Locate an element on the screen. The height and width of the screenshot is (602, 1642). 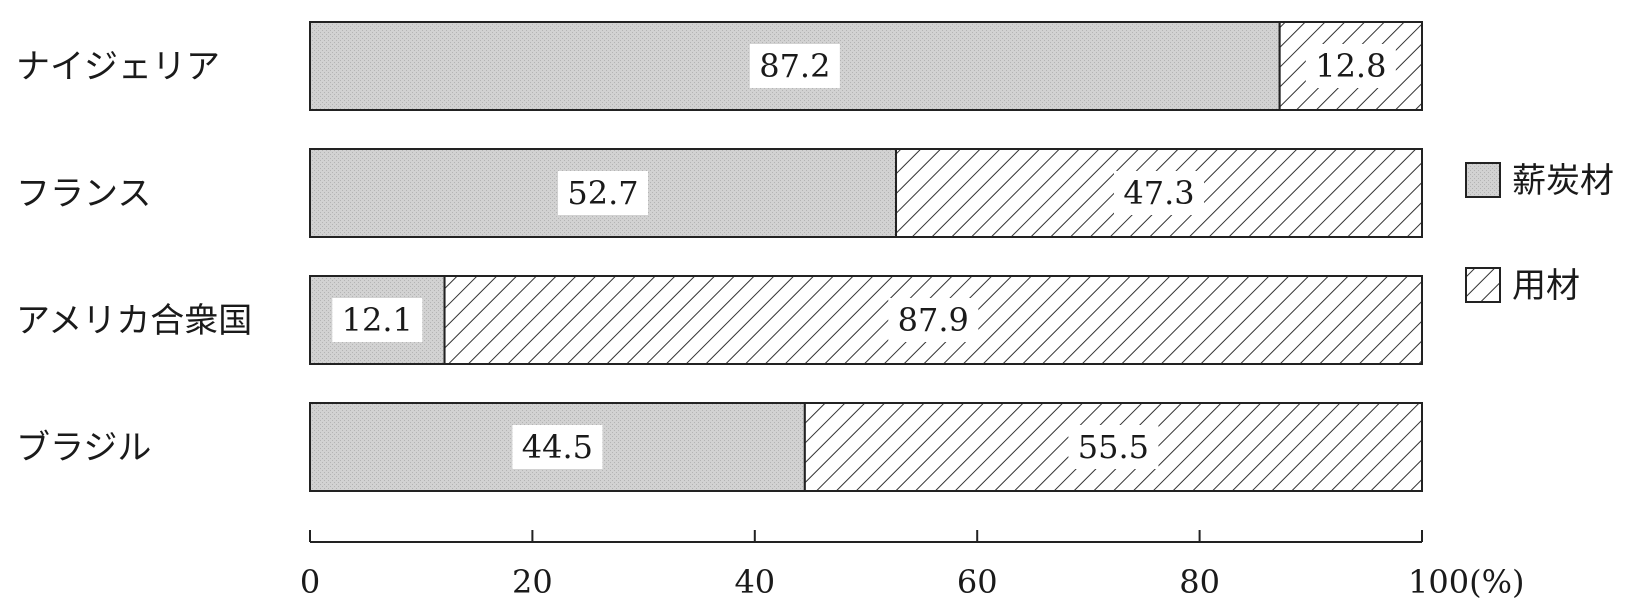
value-label: 87.9 is located at coordinates (933, 320).